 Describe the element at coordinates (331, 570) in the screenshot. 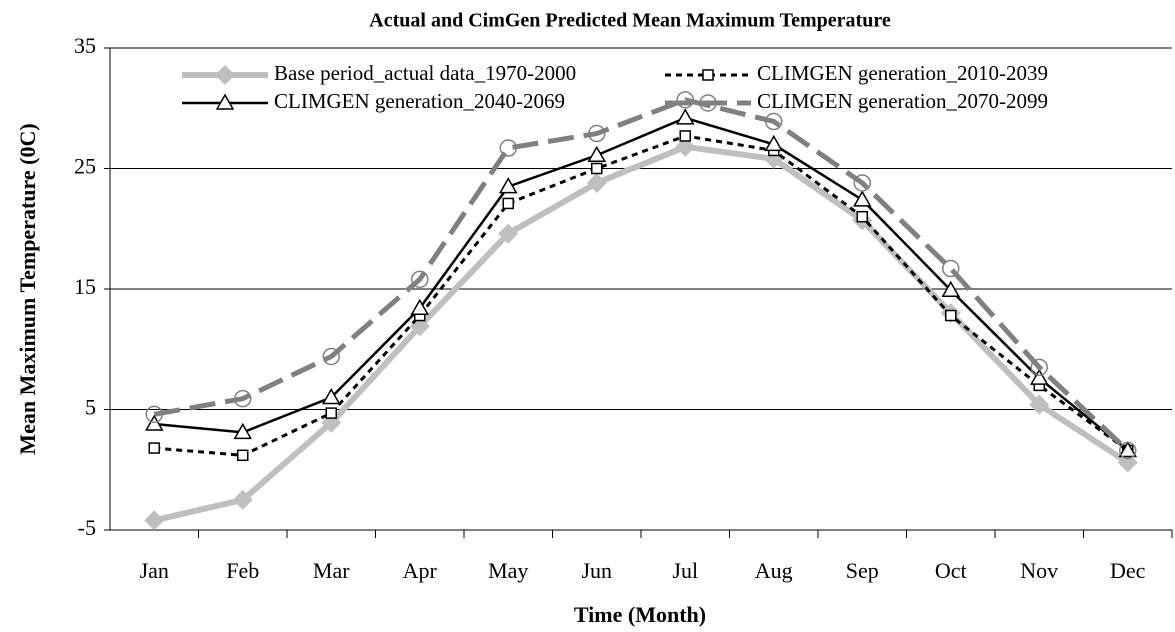

I see `x-tick-label: Mar` at that location.